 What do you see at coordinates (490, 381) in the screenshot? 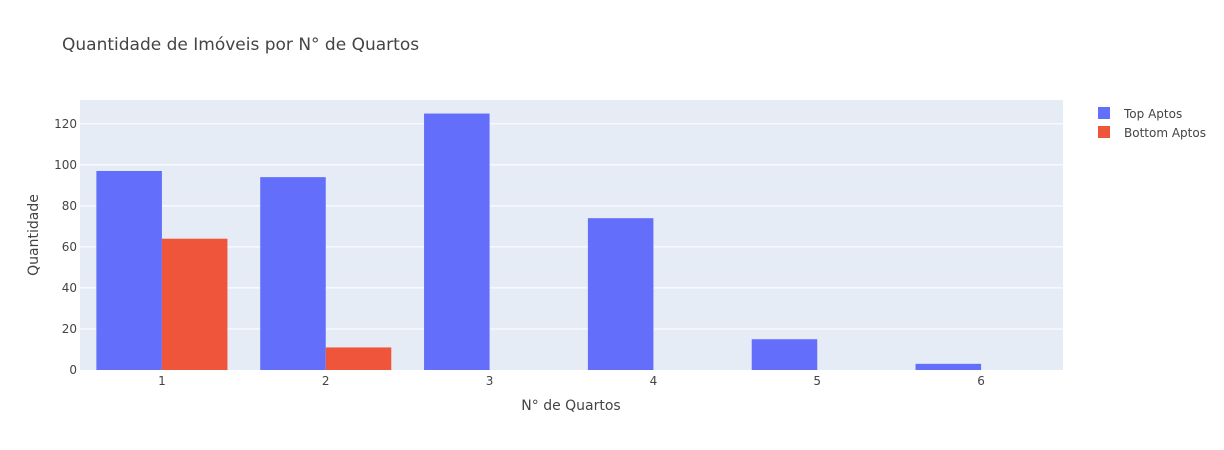
I see `x-tick-label: 3` at bounding box center [490, 381].